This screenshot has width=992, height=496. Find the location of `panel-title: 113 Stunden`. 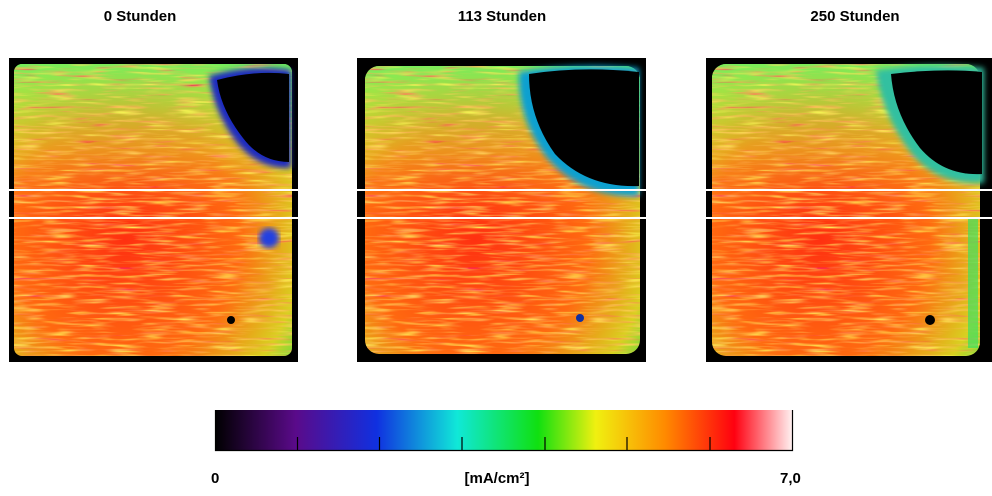

panel-title: 113 Stunden is located at coordinates (502, 16).